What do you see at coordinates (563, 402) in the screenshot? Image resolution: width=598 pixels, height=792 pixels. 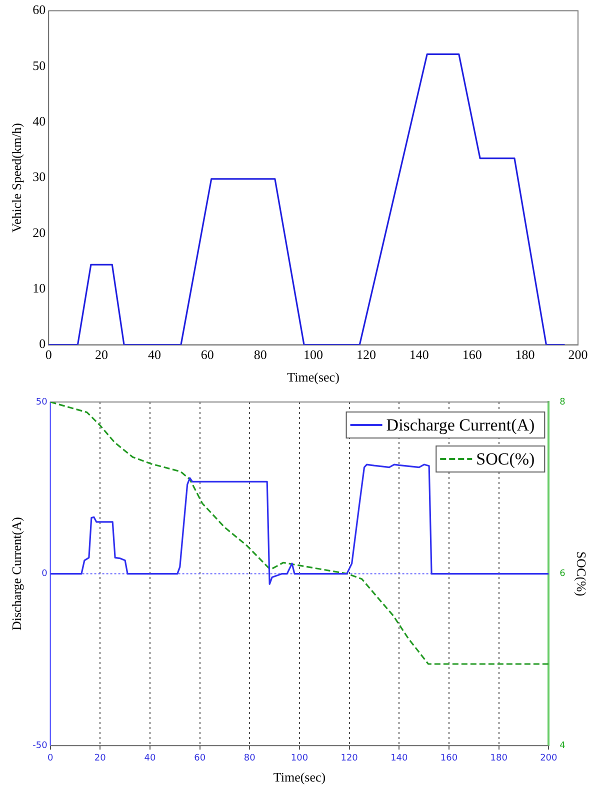 I see `y2-tick-label: 8` at bounding box center [563, 402].